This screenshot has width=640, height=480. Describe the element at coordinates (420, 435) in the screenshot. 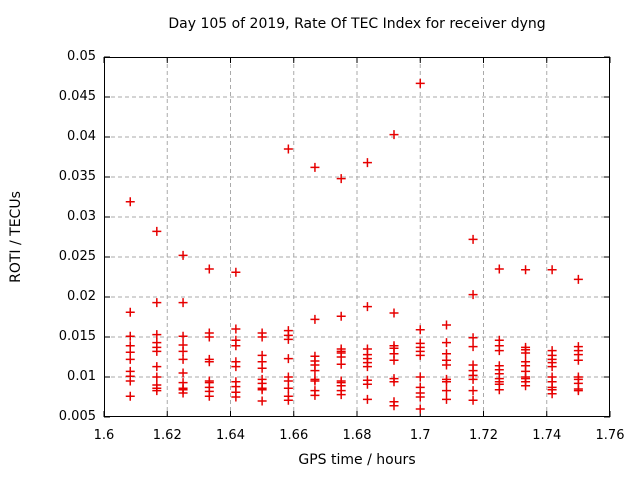

I see `x-tick-label: 1.7` at that location.